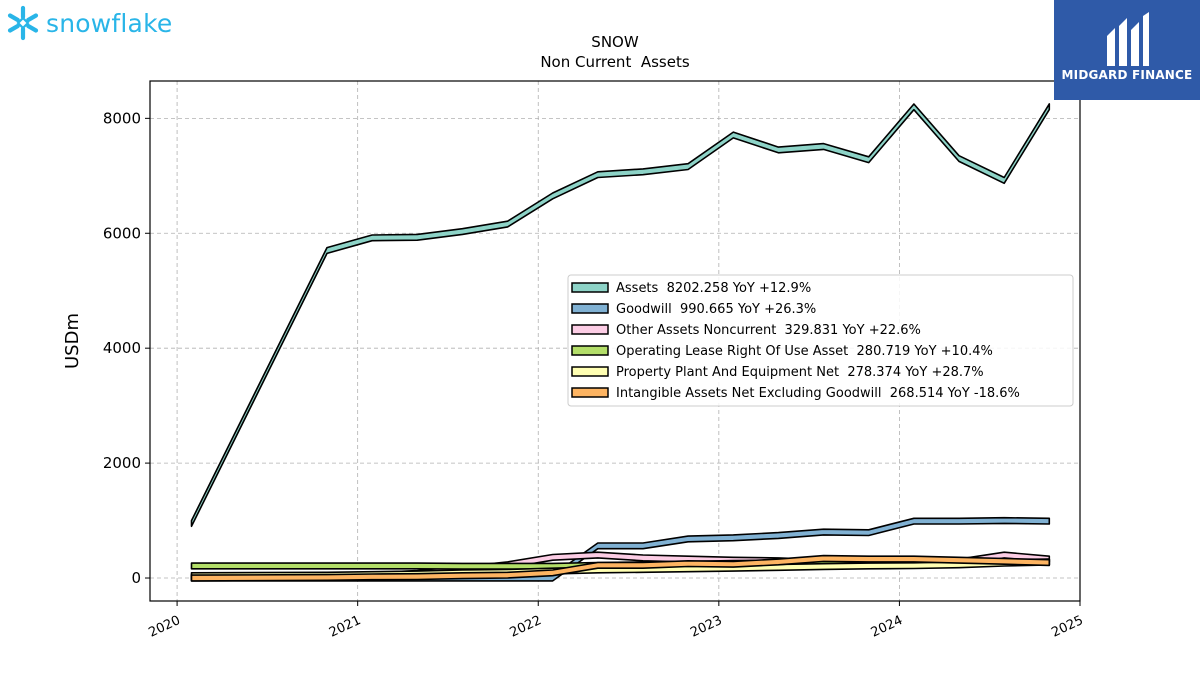  What do you see at coordinates (620, 568) in the screenshot?
I see `series-band-intangible-assets-net-excluding-goodwill` at bounding box center [620, 568].